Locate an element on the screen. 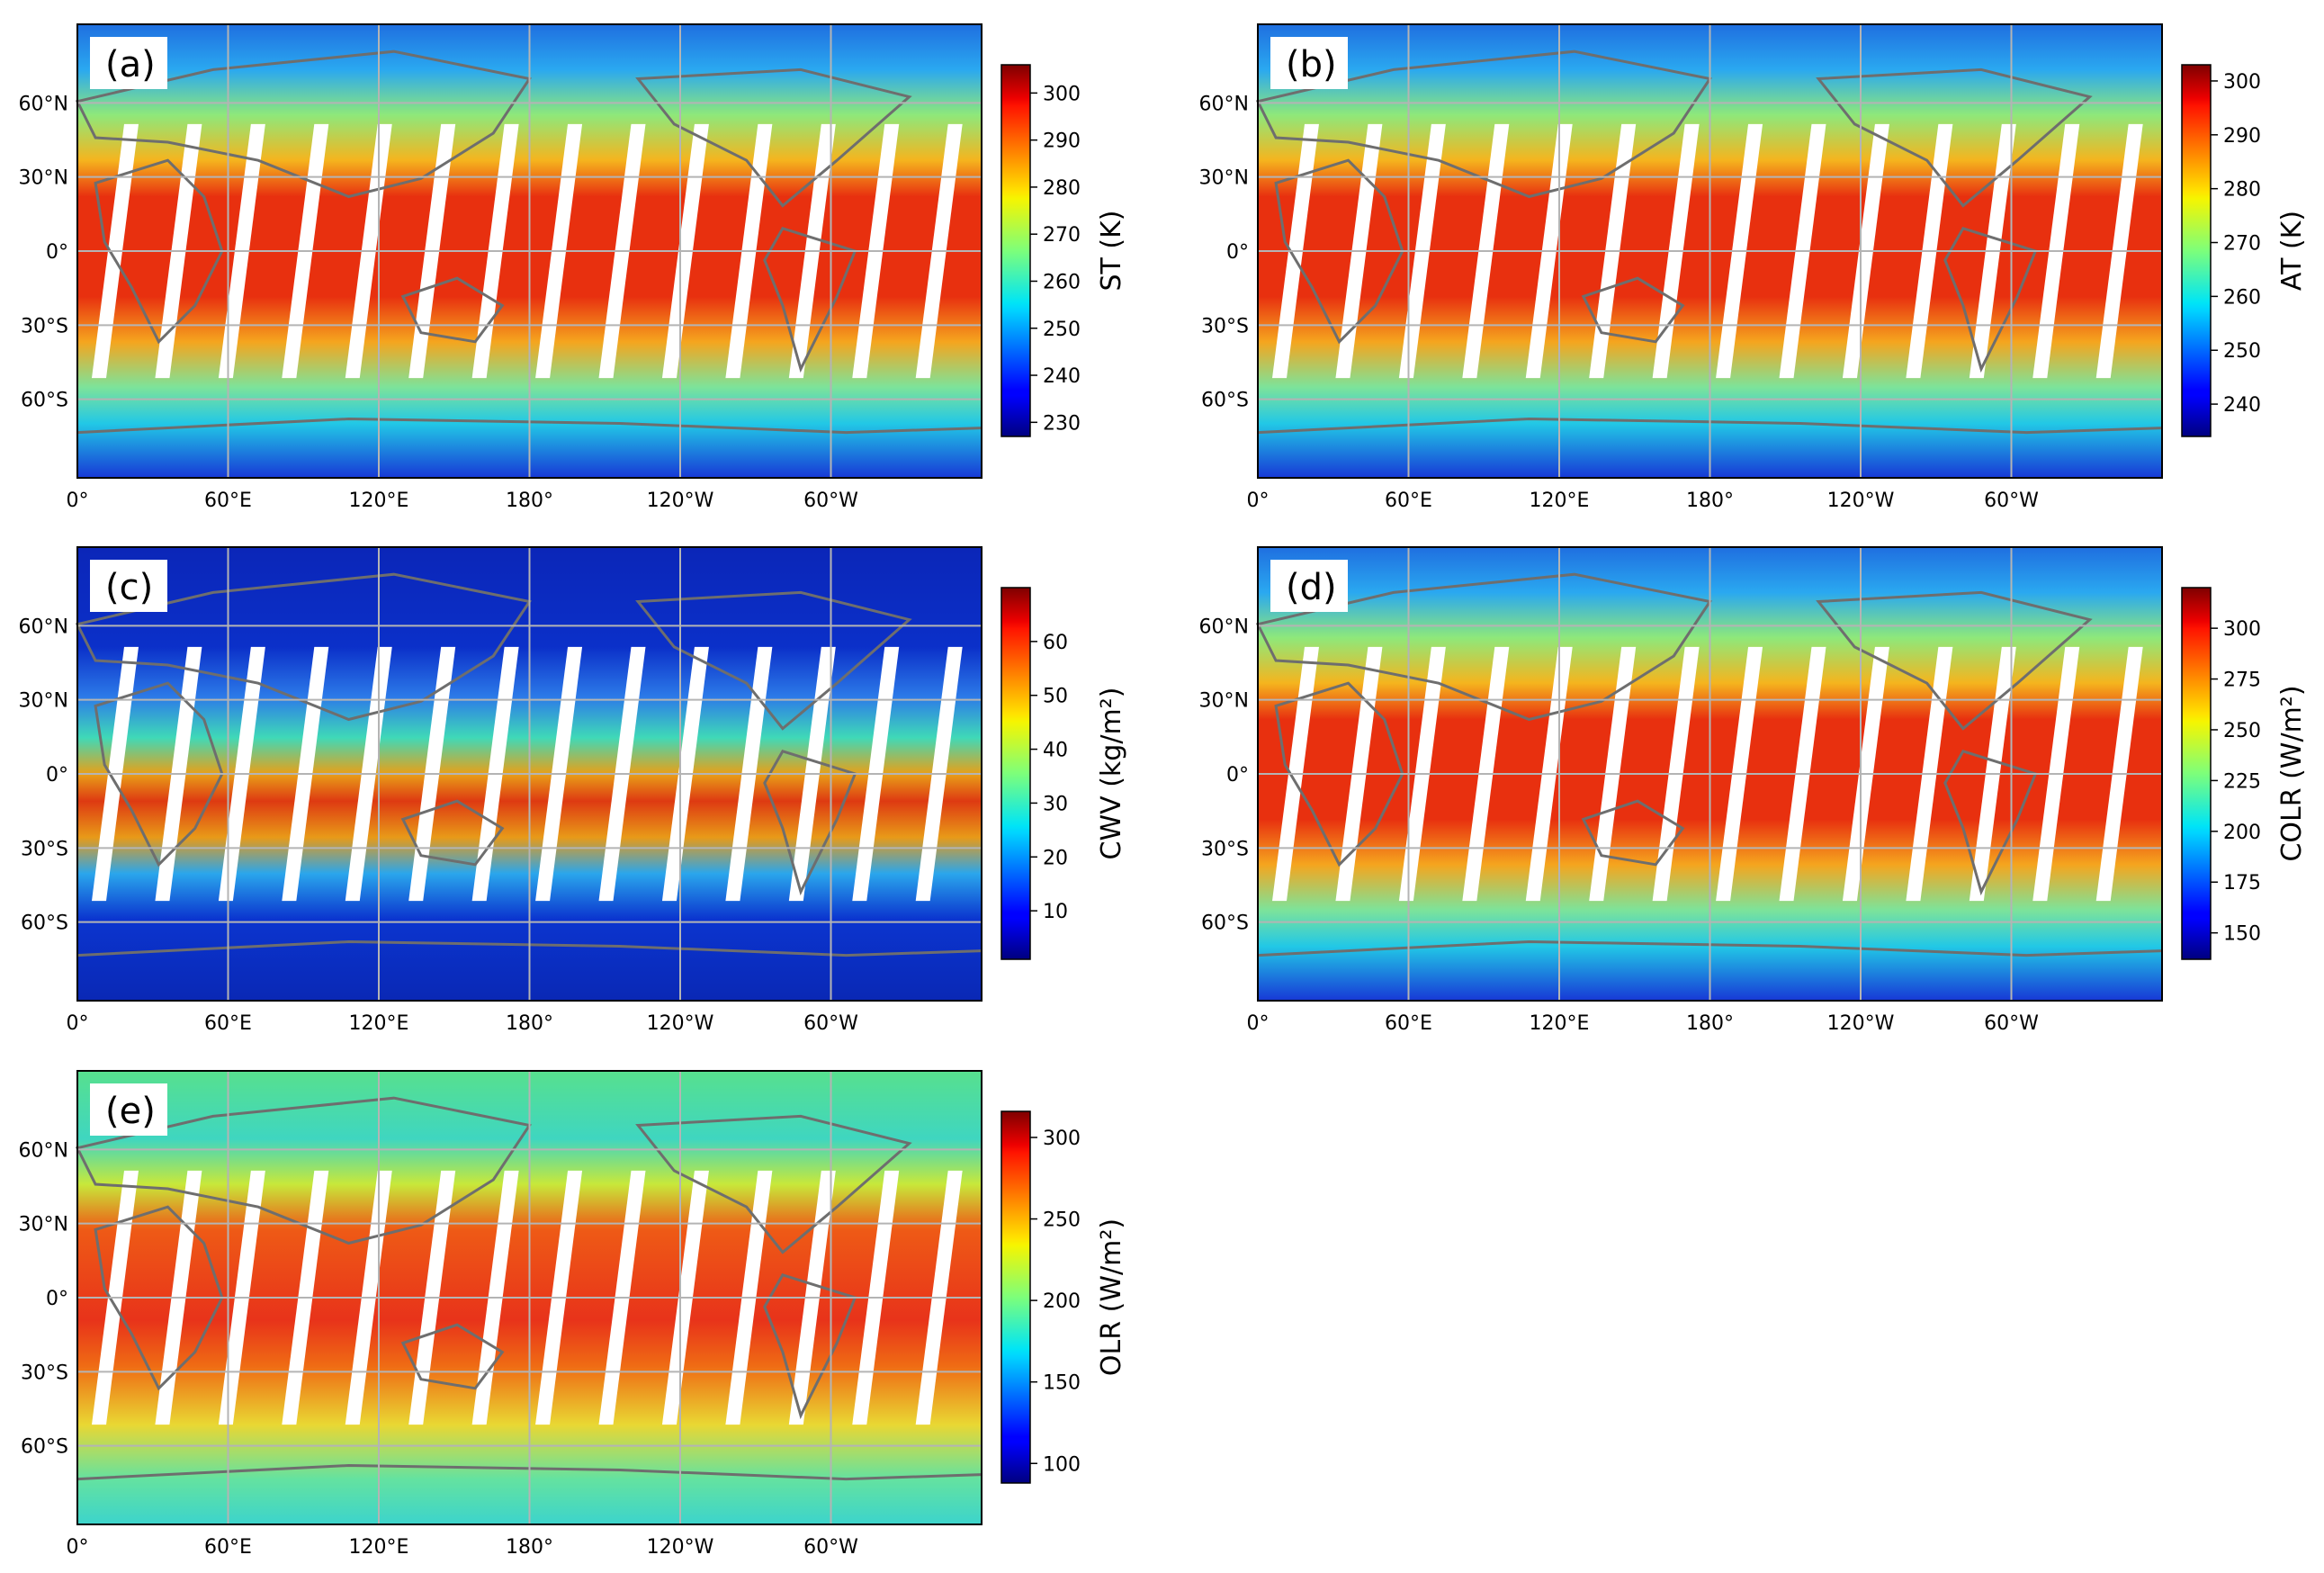  colorbar-label: OLR (W/m²) is located at coordinates (1111, 1297).